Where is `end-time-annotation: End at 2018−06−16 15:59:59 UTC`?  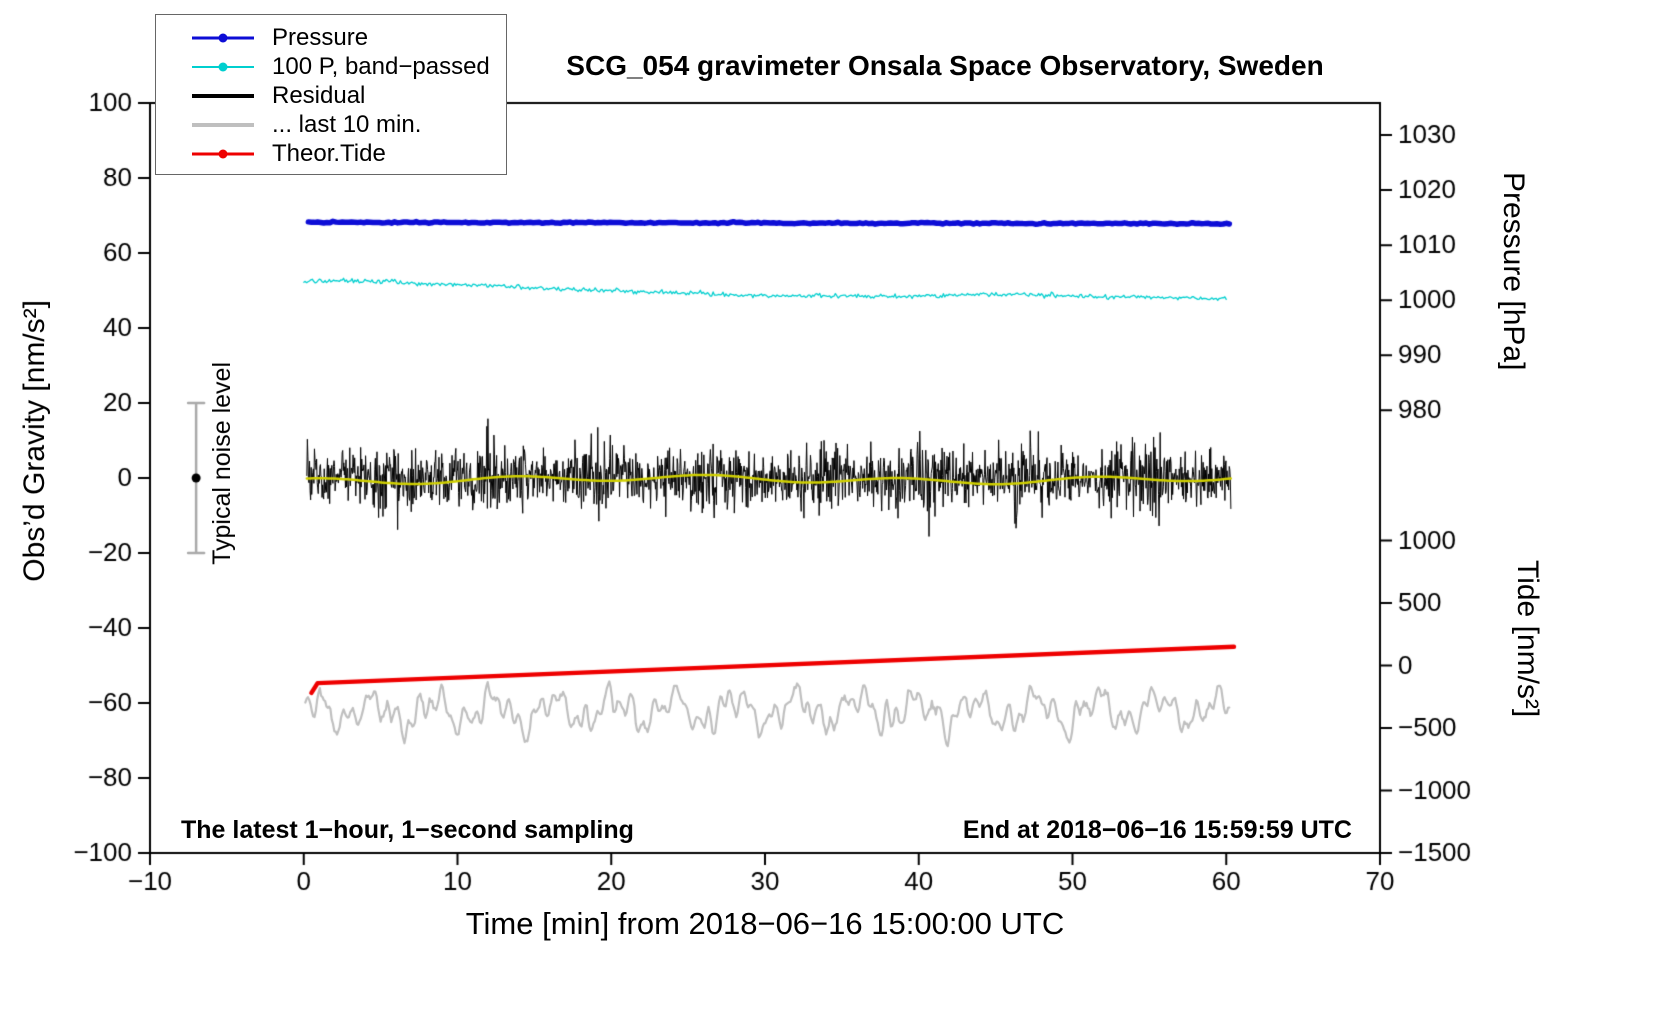
end-time-annotation: End at 2018−06−16 15:59:59 UTC is located at coordinates (1157, 830).